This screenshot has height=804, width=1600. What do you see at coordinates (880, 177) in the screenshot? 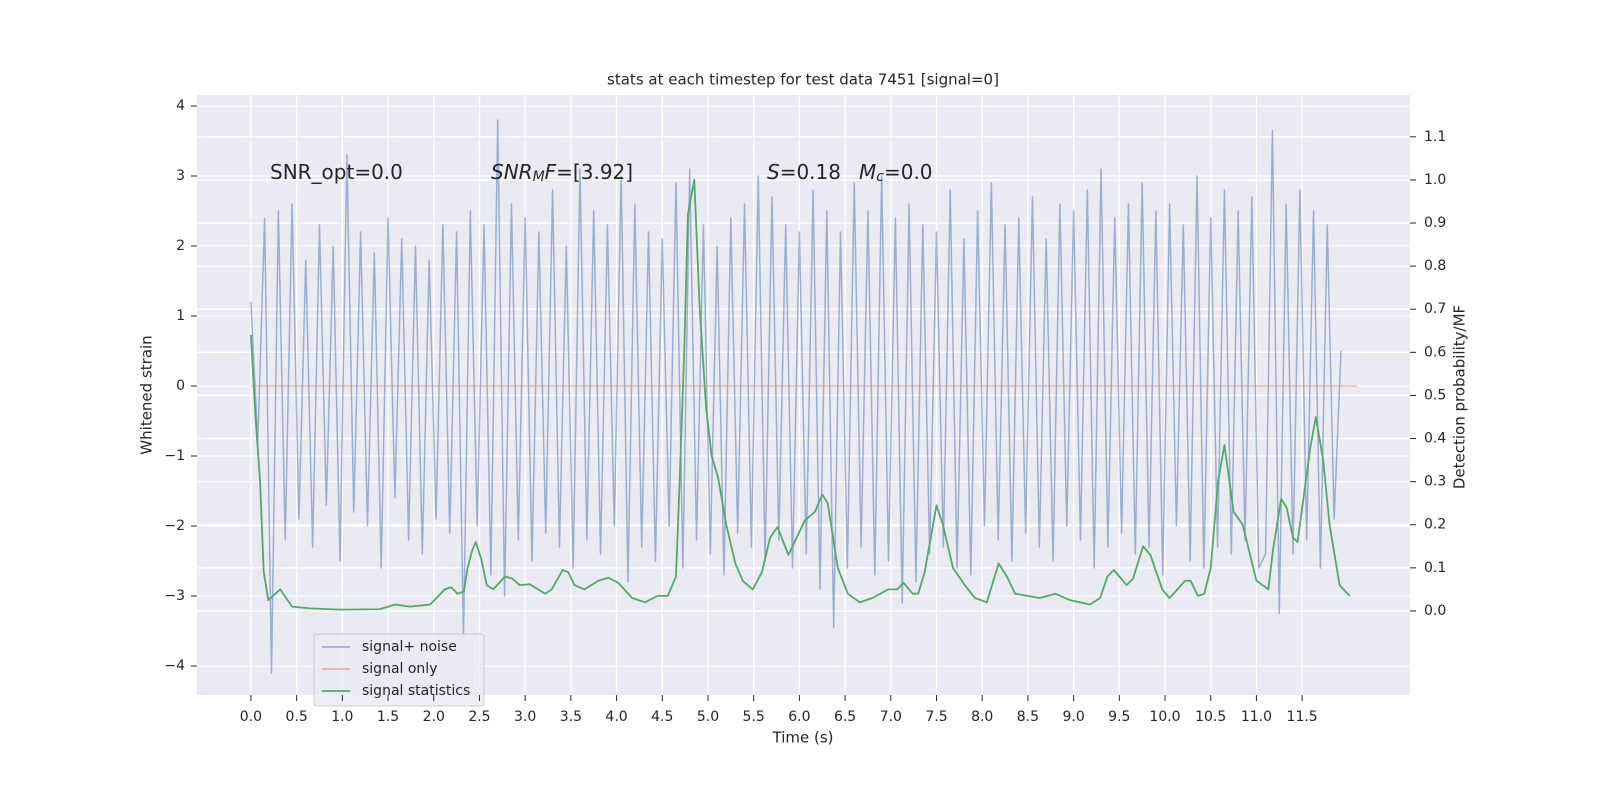
I see `annotation-part: c` at bounding box center [880, 177].